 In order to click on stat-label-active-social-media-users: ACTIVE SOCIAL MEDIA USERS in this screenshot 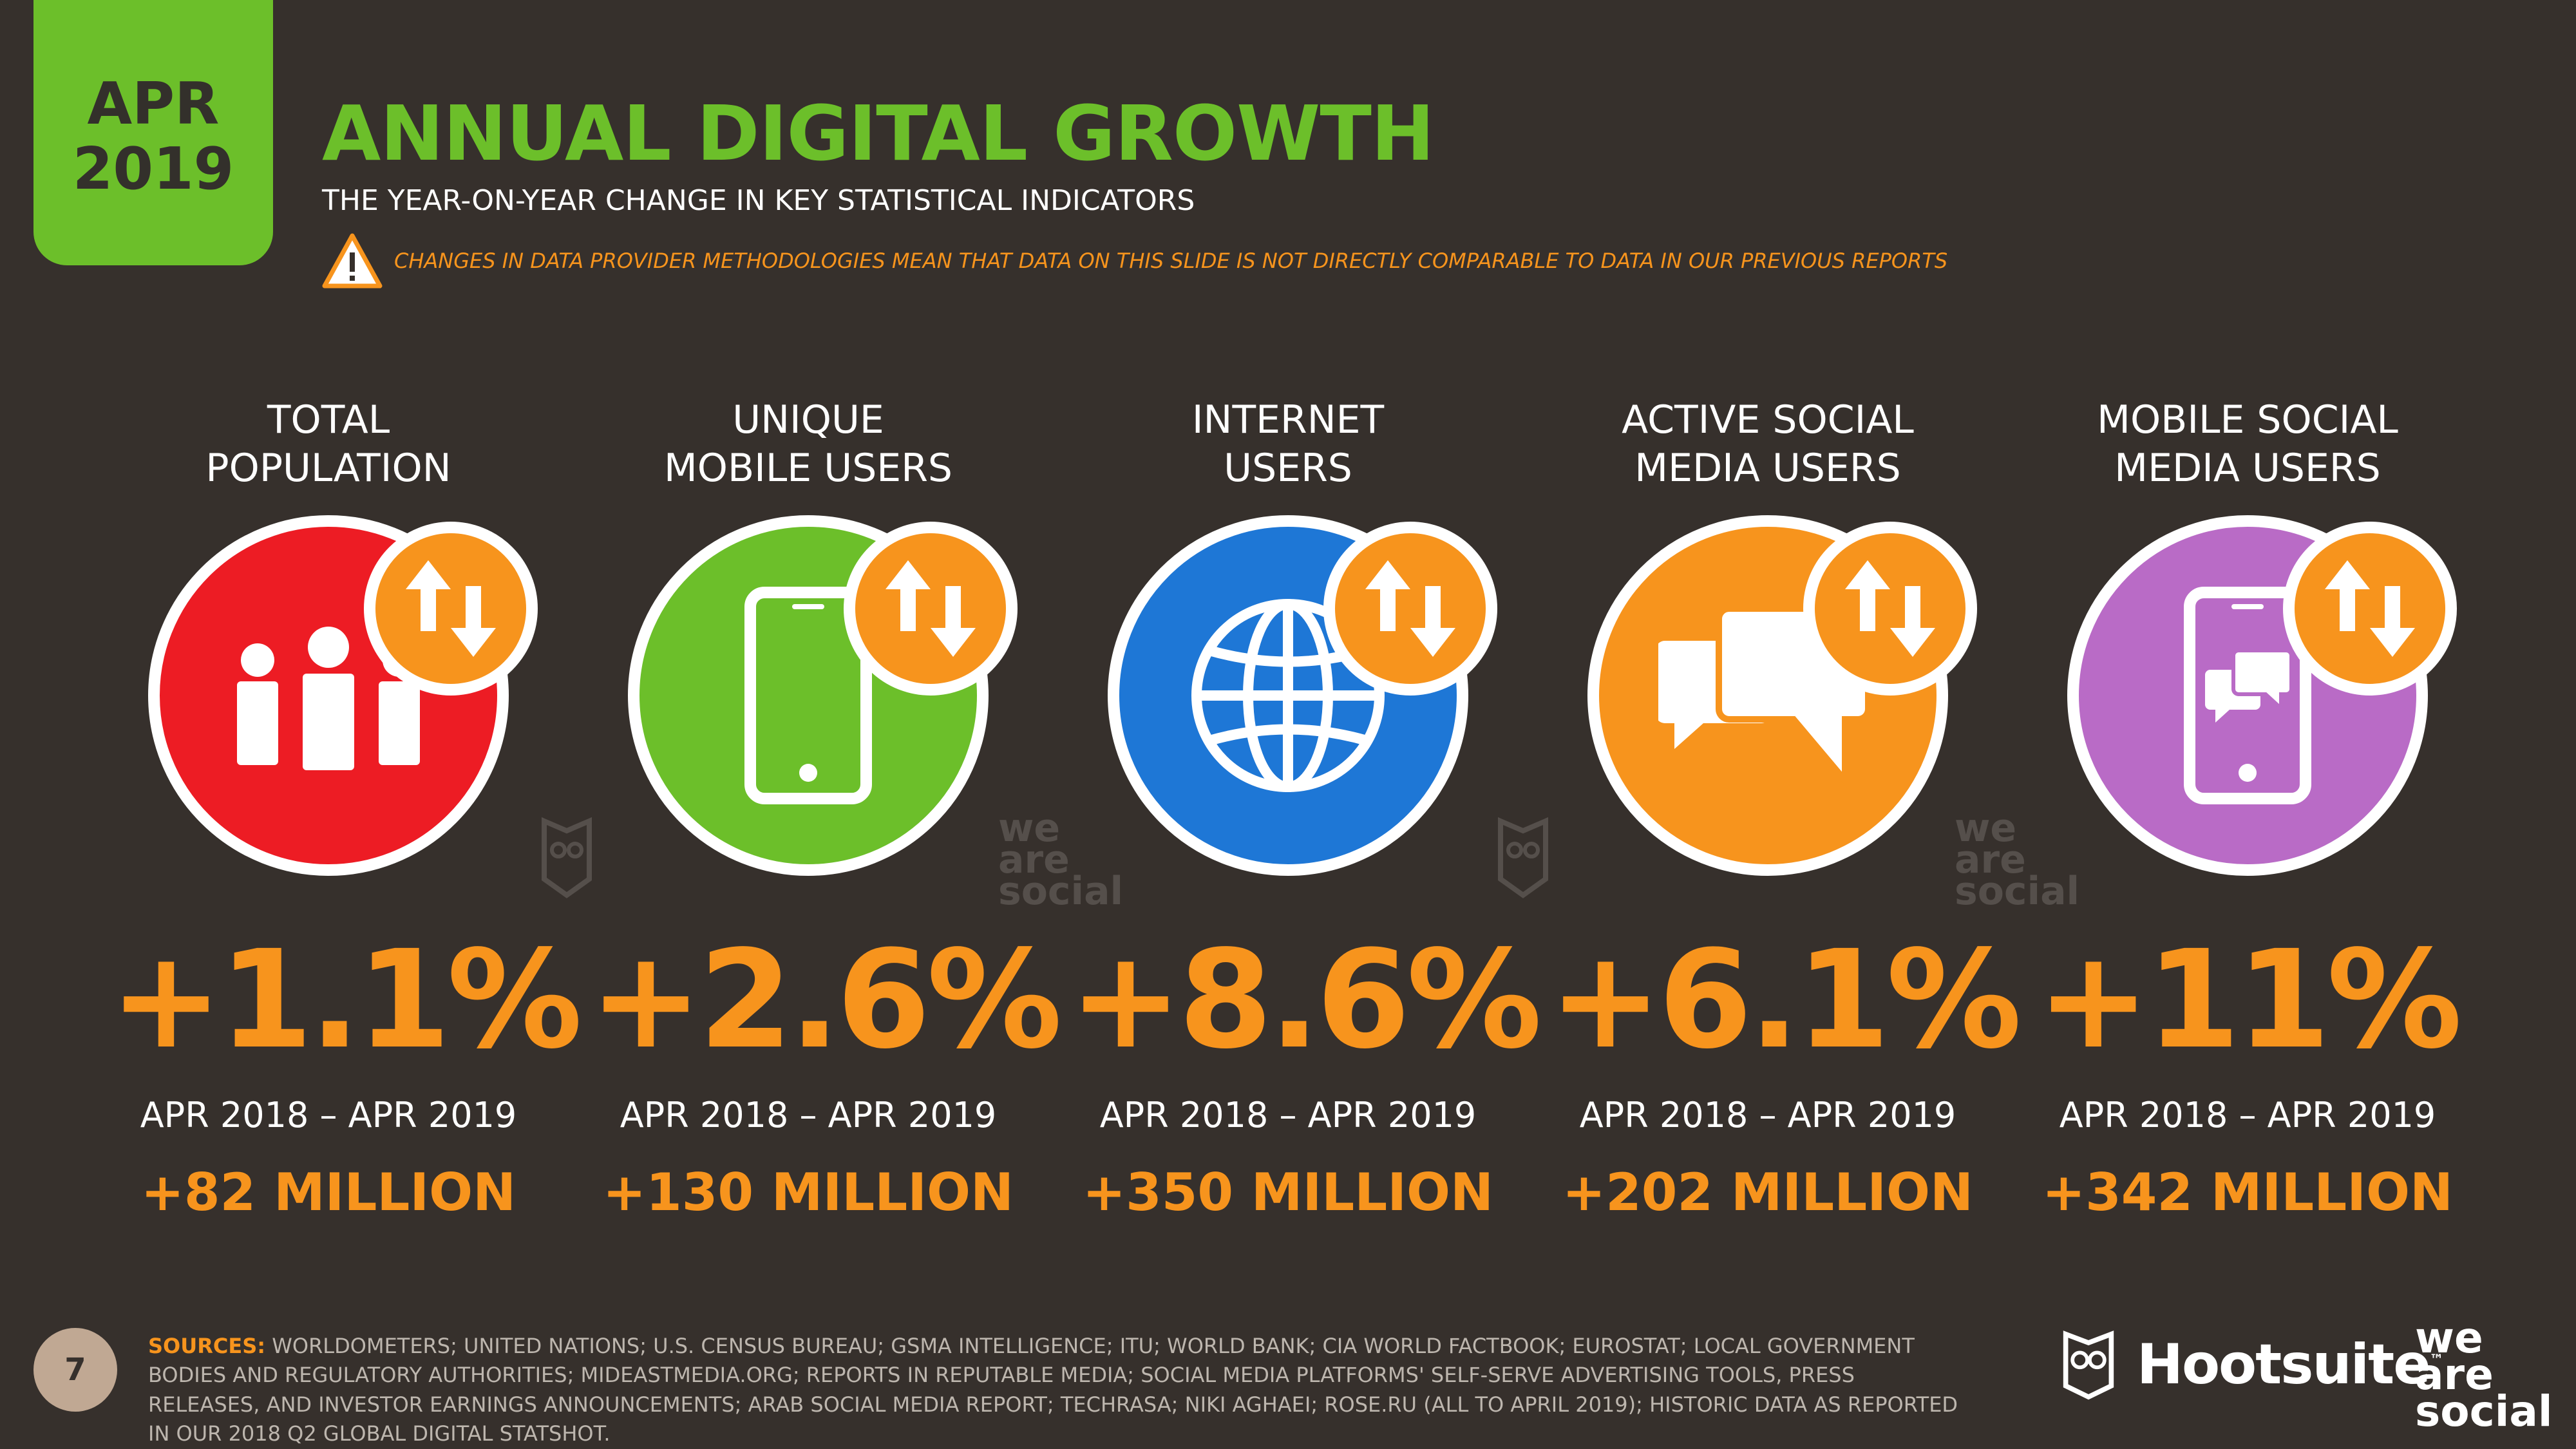, I will do `click(1768, 445)`.